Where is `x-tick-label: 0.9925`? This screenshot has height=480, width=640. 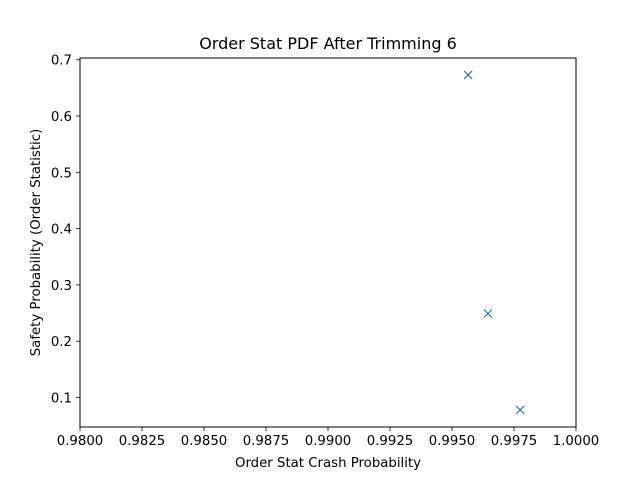
x-tick-label: 0.9925 is located at coordinates (390, 441).